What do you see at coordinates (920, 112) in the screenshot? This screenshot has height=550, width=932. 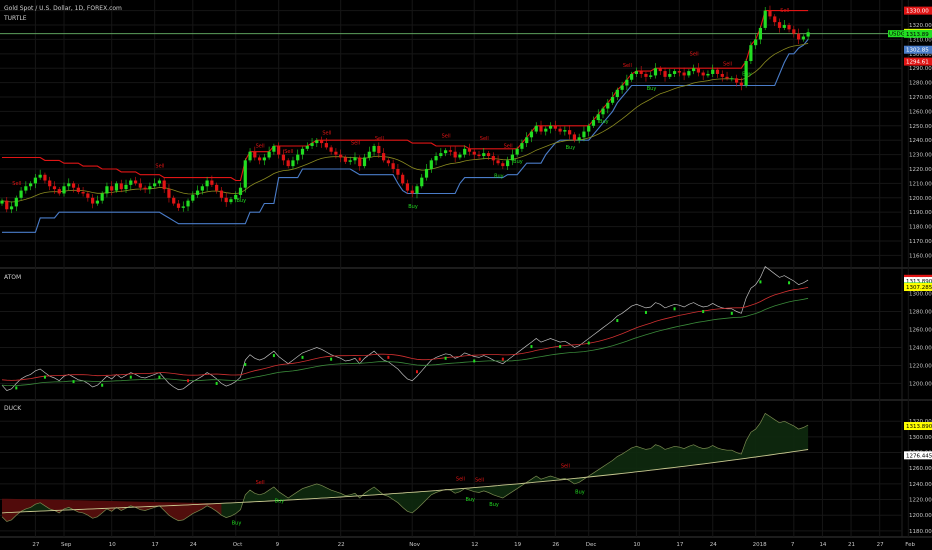 I see `turtle-y-tick-label: 1260.00` at bounding box center [920, 112].